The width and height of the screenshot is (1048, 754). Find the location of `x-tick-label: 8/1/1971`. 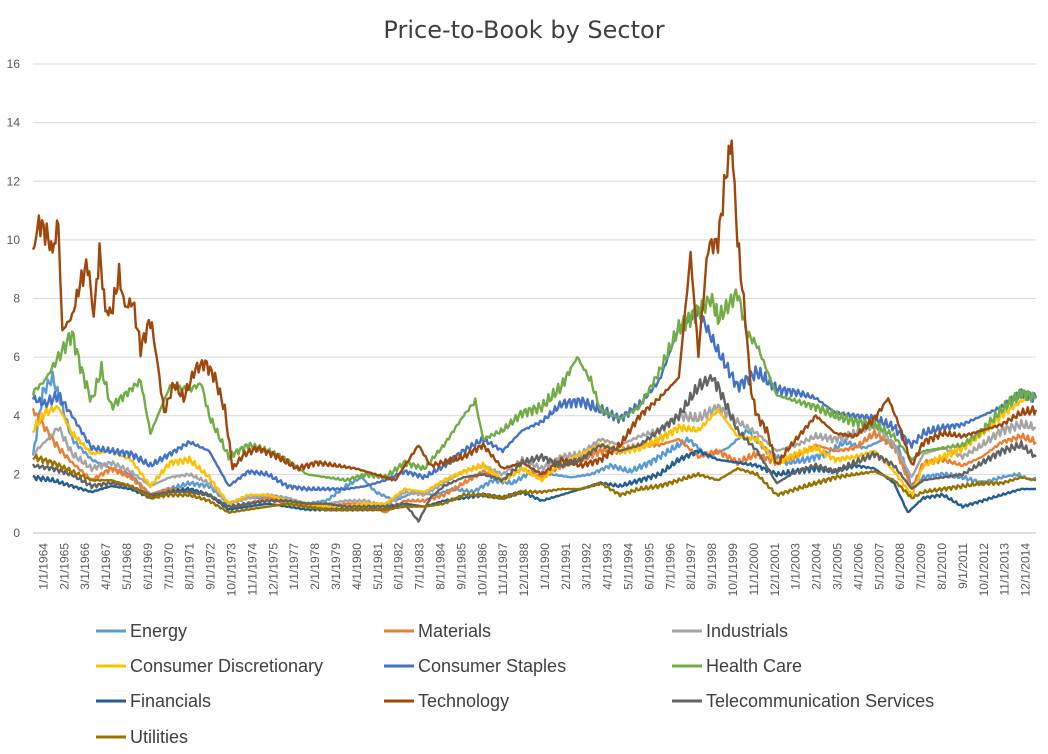

x-tick-label: 8/1/1971 is located at coordinates (190, 566).